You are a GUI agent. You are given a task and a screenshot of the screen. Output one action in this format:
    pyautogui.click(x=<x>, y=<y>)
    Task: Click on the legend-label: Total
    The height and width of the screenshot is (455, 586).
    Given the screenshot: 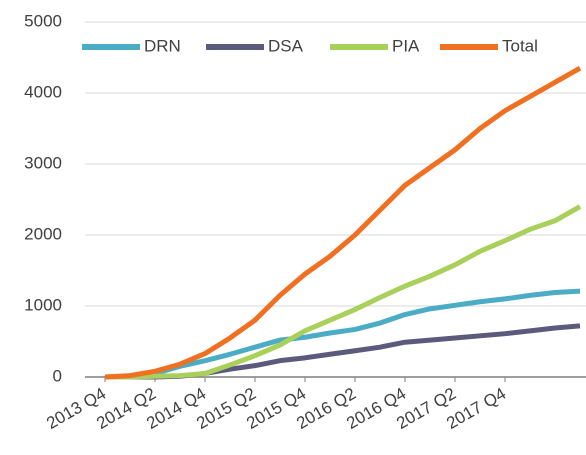 What is the action you would take?
    pyautogui.click(x=520, y=45)
    